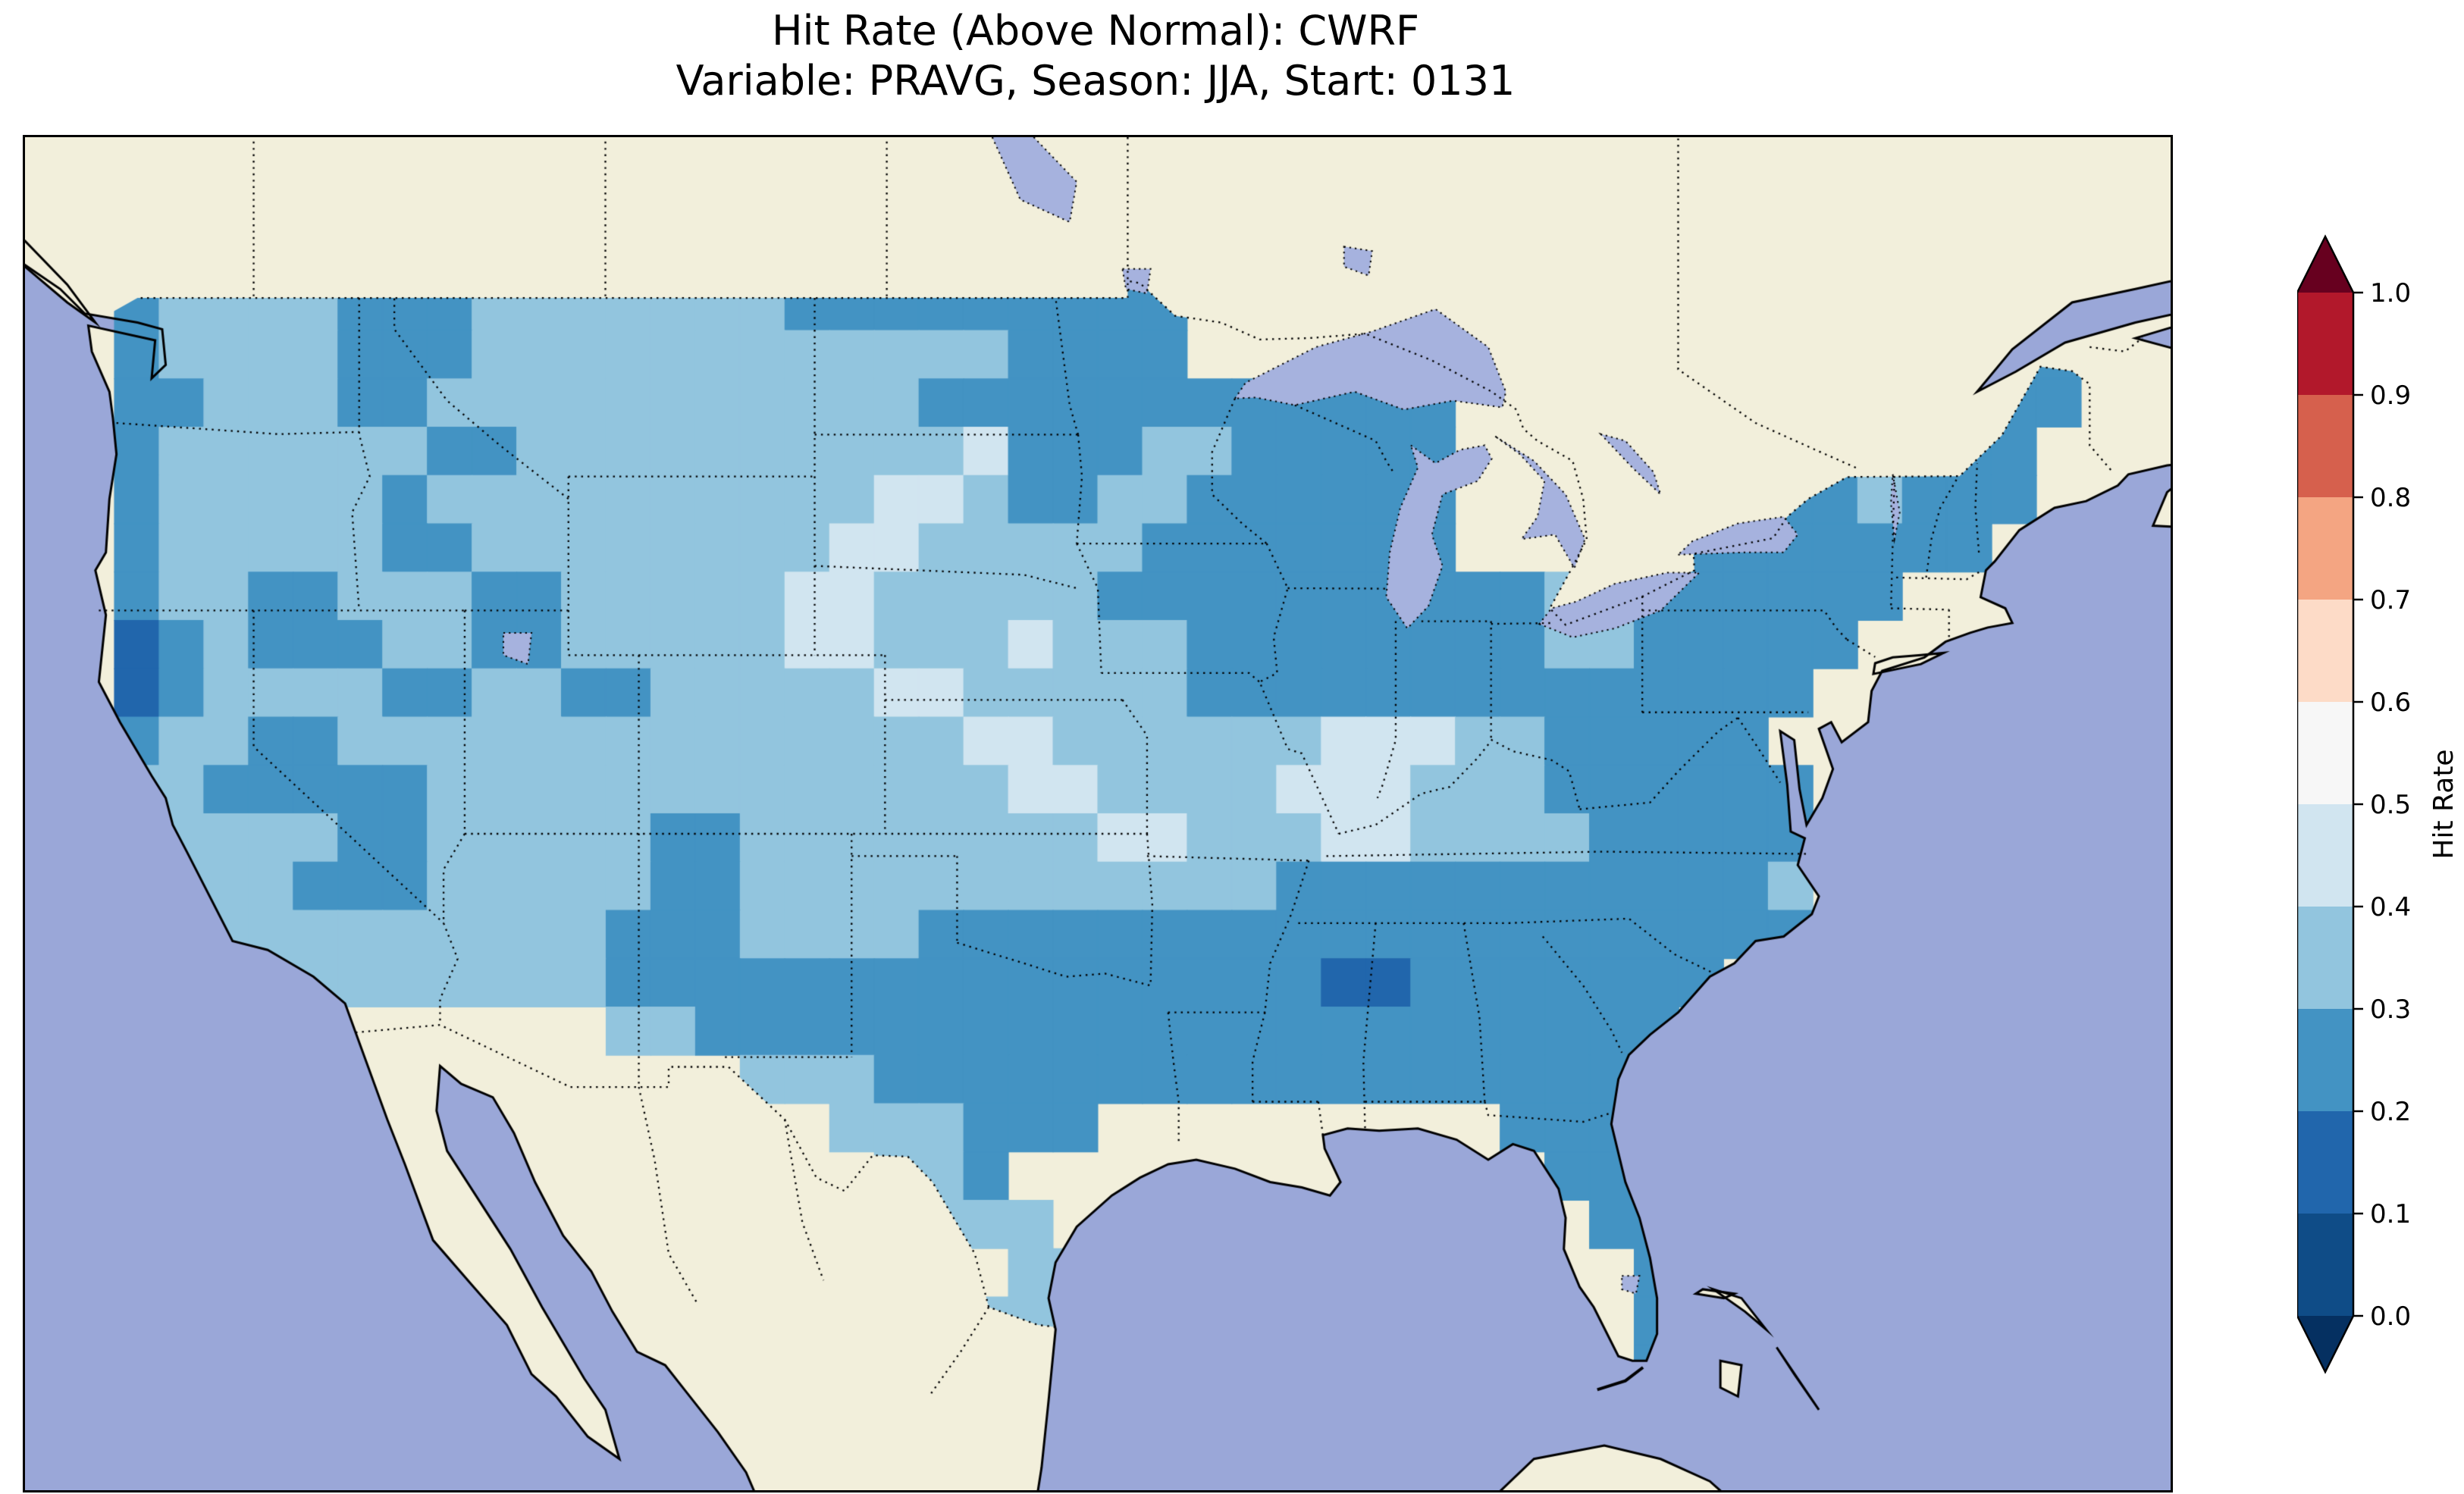 The height and width of the screenshot is (1494, 2464). Describe the element at coordinates (2325, 1344) in the screenshot. I see `colorbar-extend-below` at that location.